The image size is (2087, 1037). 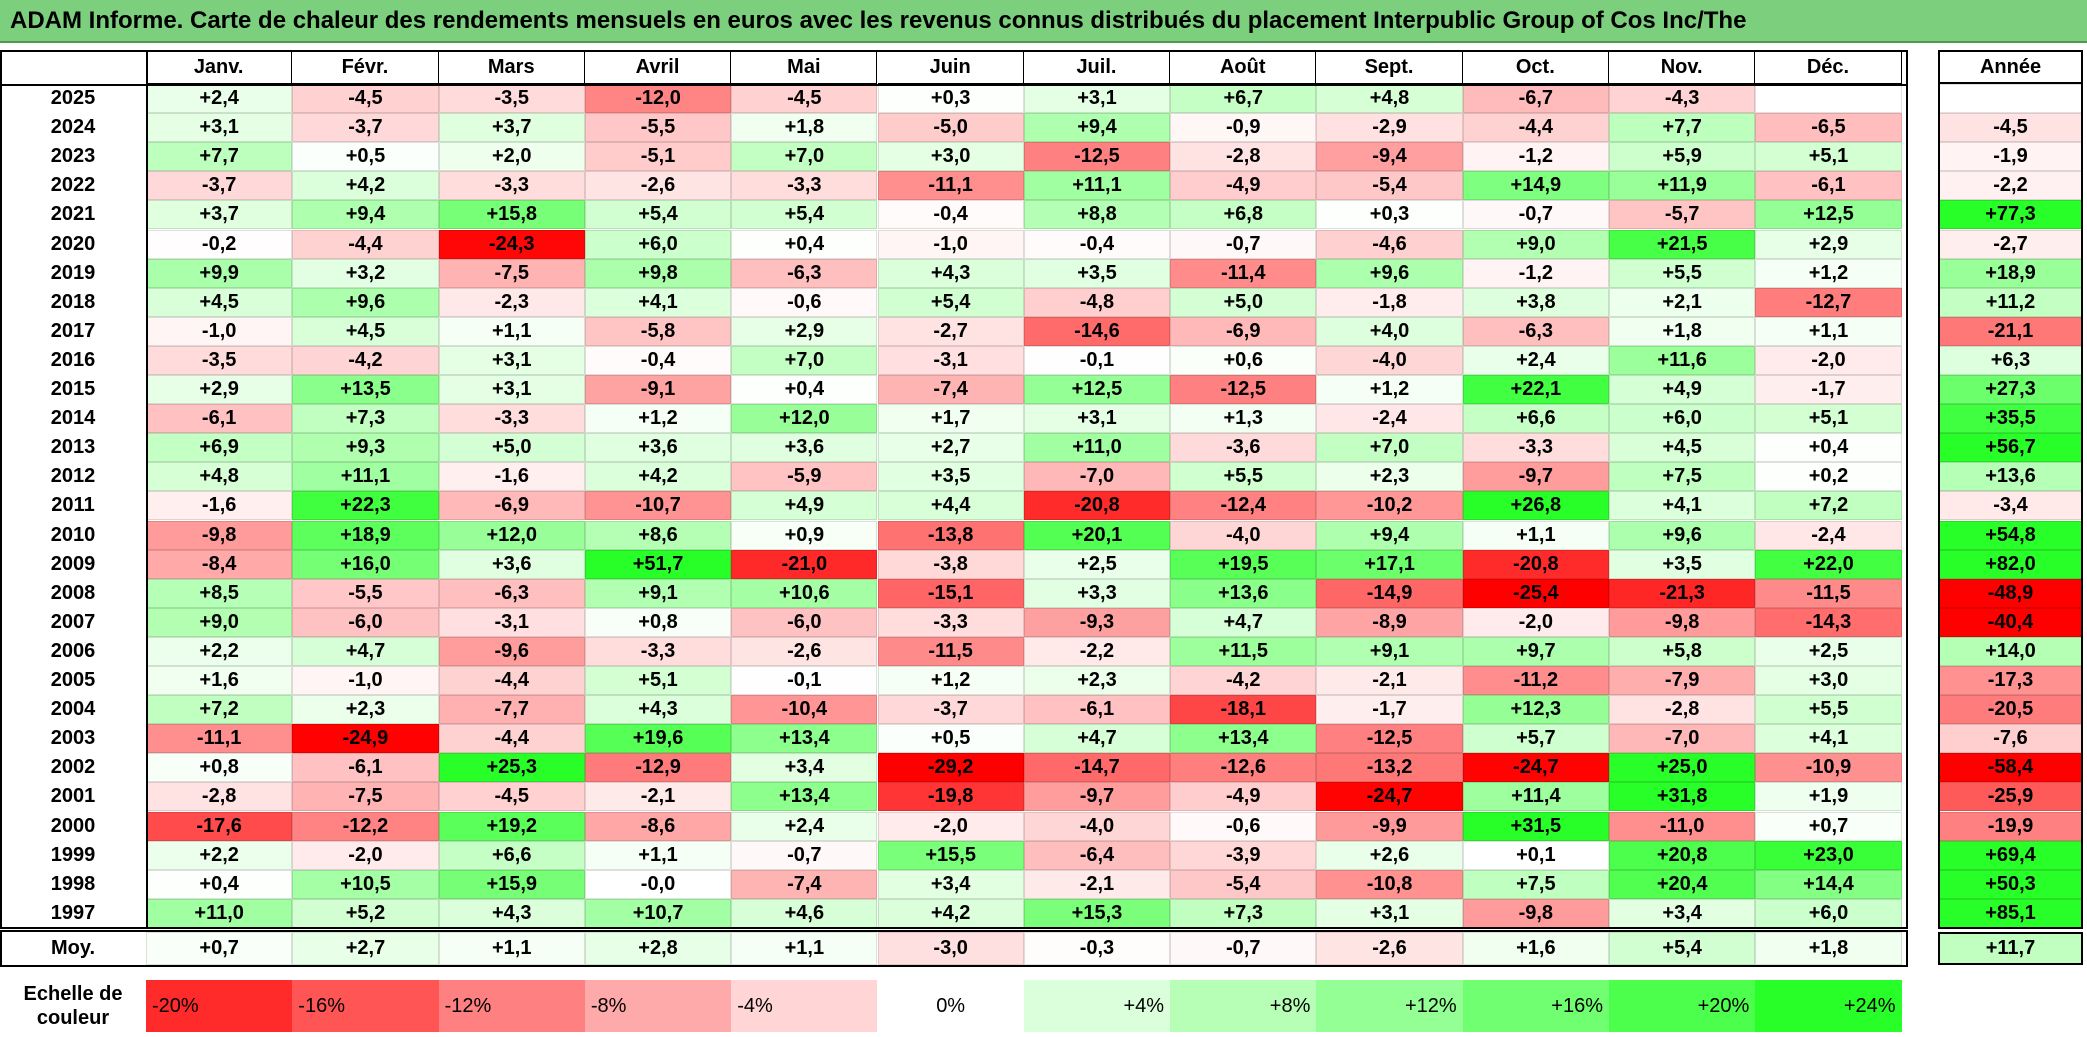 What do you see at coordinates (1243, 273) in the screenshot?
I see `heatmap-cell: -11,4` at bounding box center [1243, 273].